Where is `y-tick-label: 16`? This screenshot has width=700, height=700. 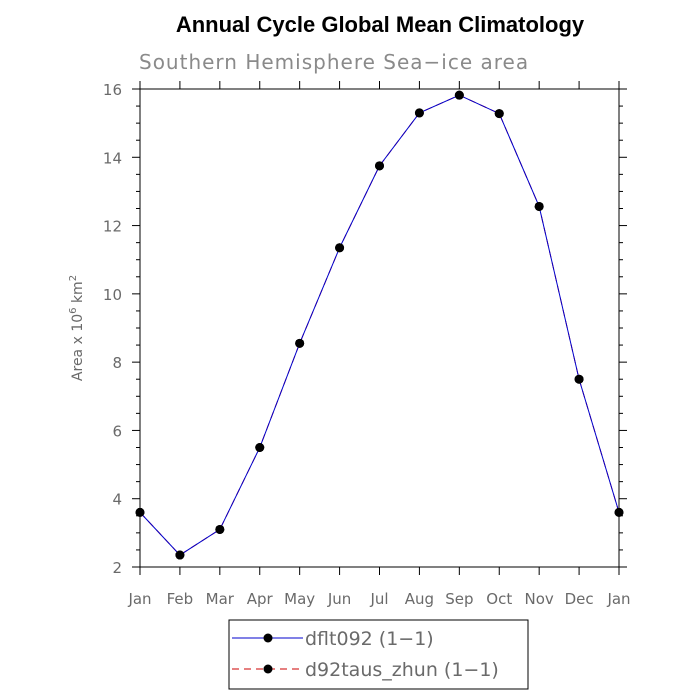 y-tick-label: 16 is located at coordinates (112, 90).